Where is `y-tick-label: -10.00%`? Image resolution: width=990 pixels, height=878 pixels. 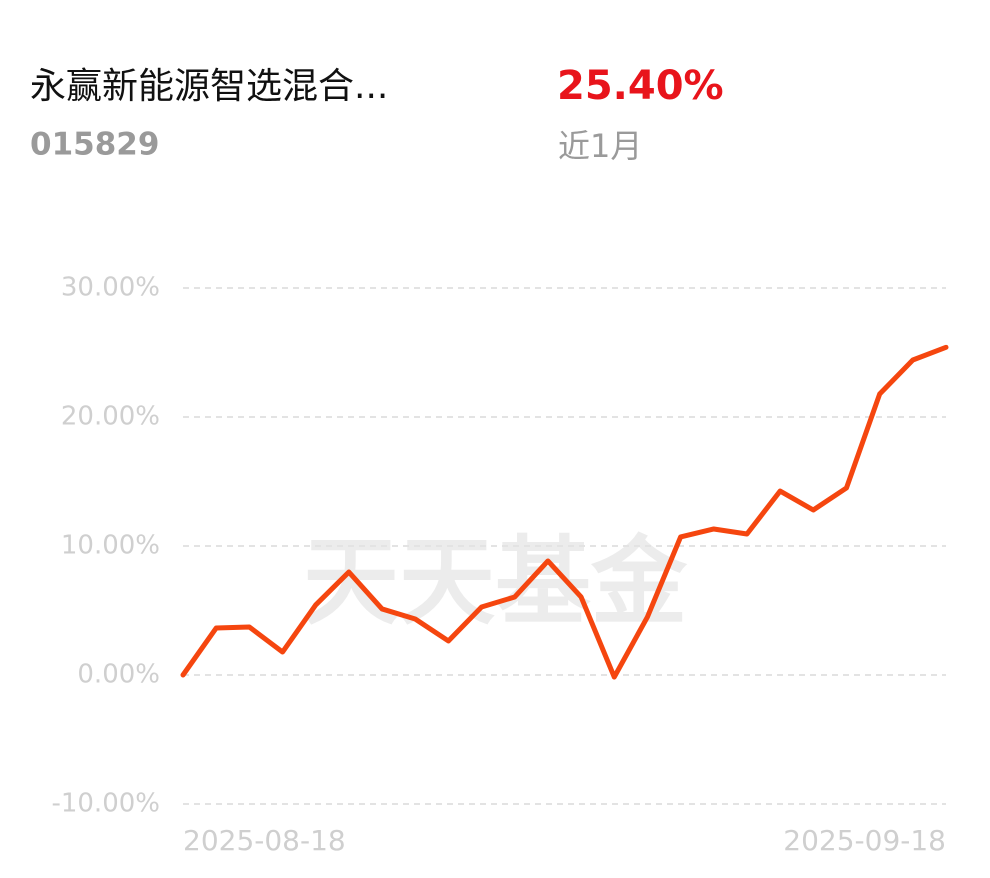
y-tick-label: -10.00% is located at coordinates (105, 804).